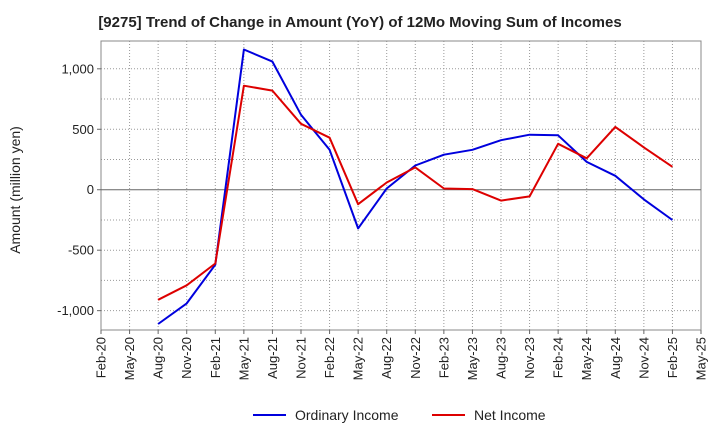 This screenshot has width=720, height=440. Describe the element at coordinates (529, 358) in the screenshot. I see `x-tick-label: Nov-23` at that location.